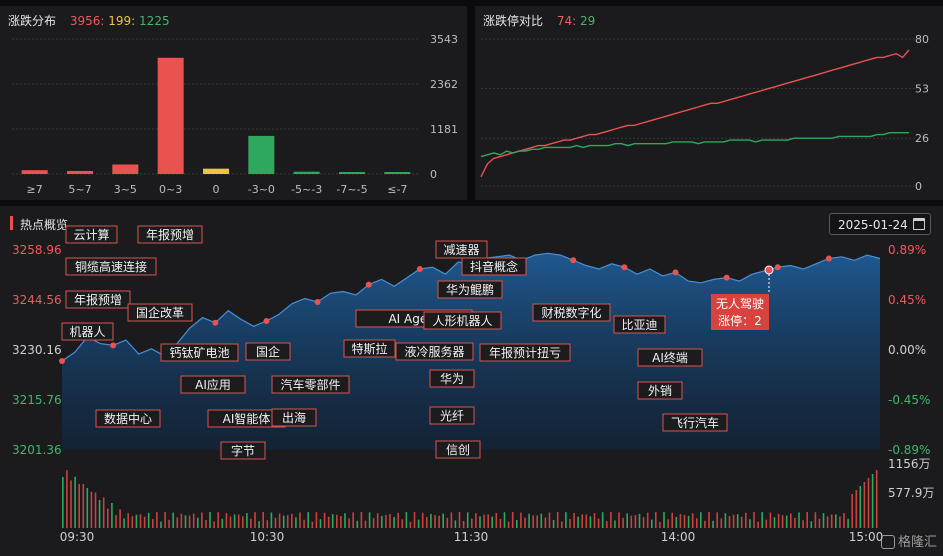  What do you see at coordinates (79, 189) in the screenshot?
I see `x-tick-label: 5~7` at bounding box center [79, 189].